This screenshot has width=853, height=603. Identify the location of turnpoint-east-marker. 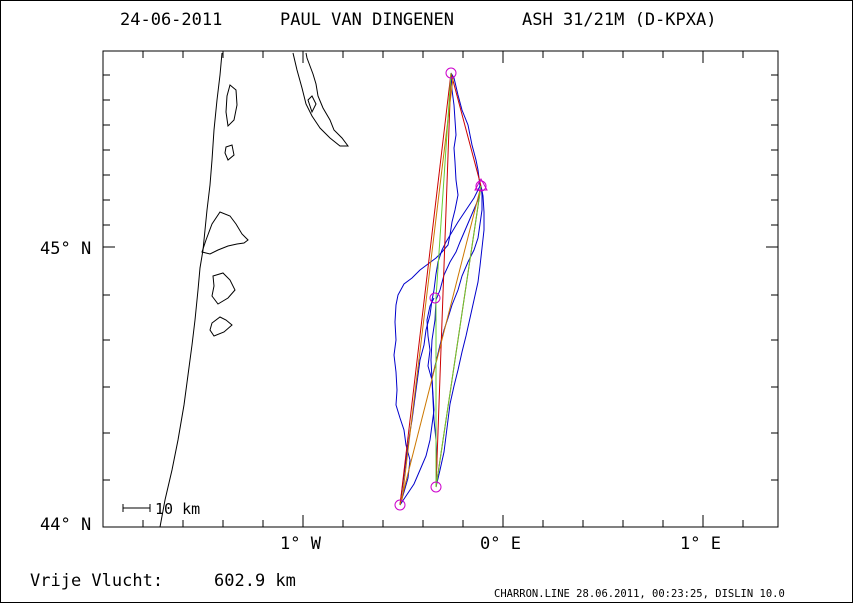
(481, 186).